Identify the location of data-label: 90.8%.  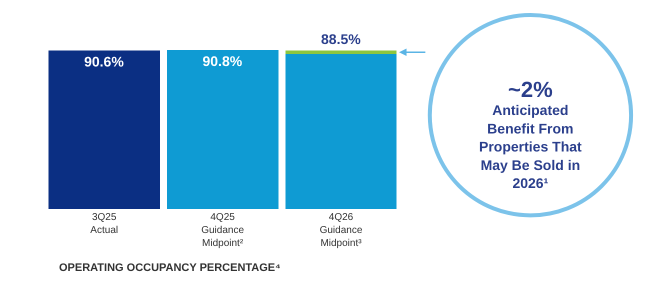
(222, 61).